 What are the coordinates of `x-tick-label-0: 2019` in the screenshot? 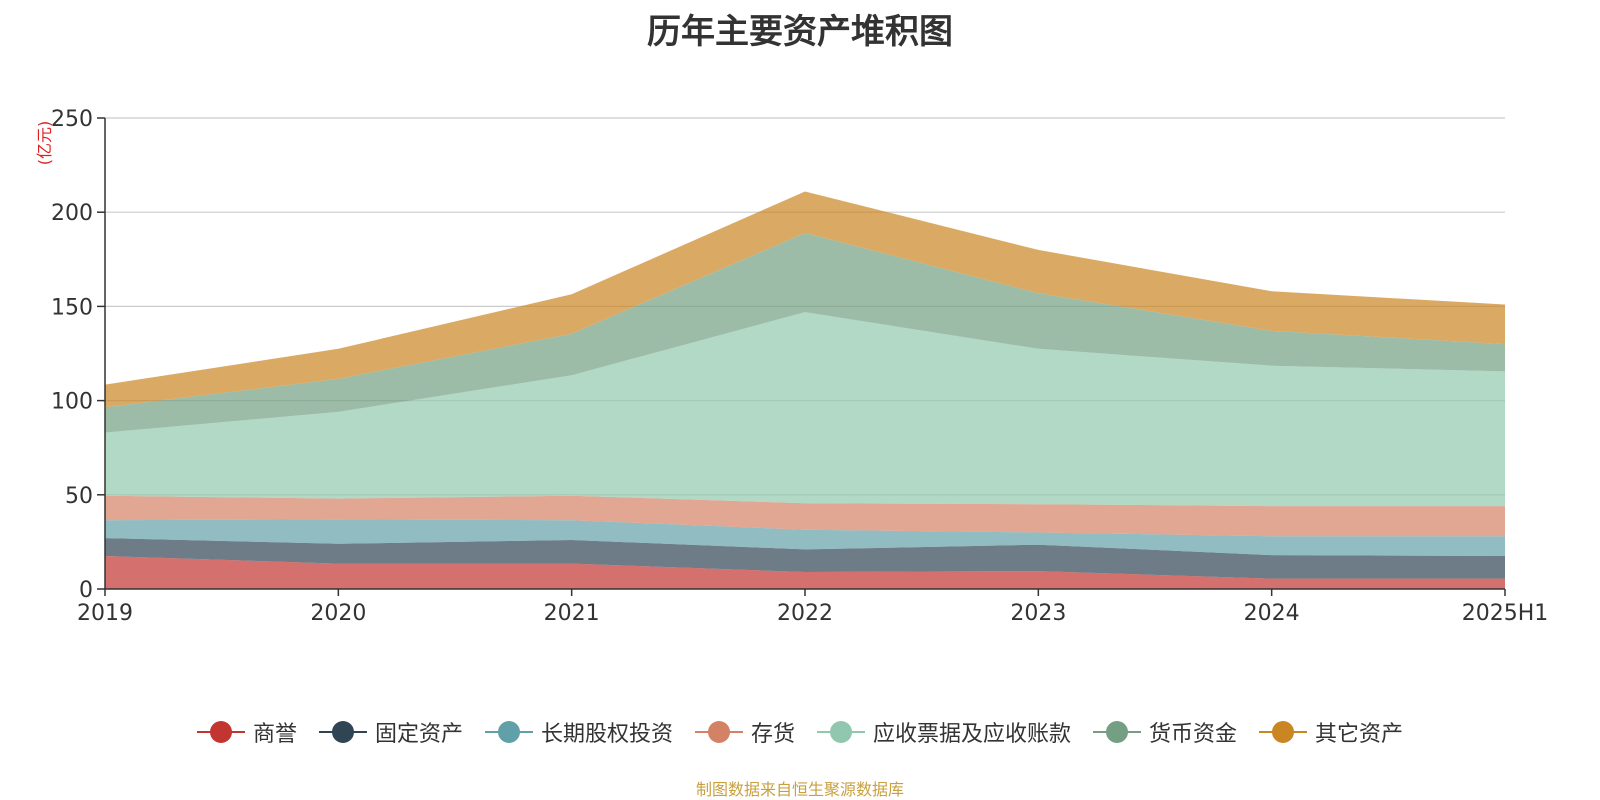 It's located at (105, 613).